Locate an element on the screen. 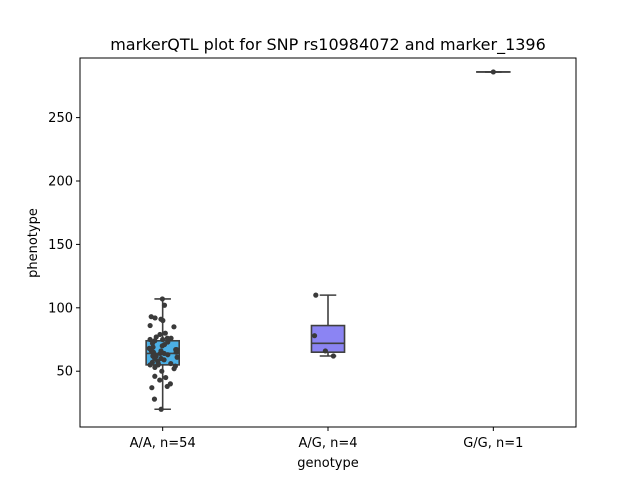  x-tick-label: G/G, n=1 is located at coordinates (493, 443).